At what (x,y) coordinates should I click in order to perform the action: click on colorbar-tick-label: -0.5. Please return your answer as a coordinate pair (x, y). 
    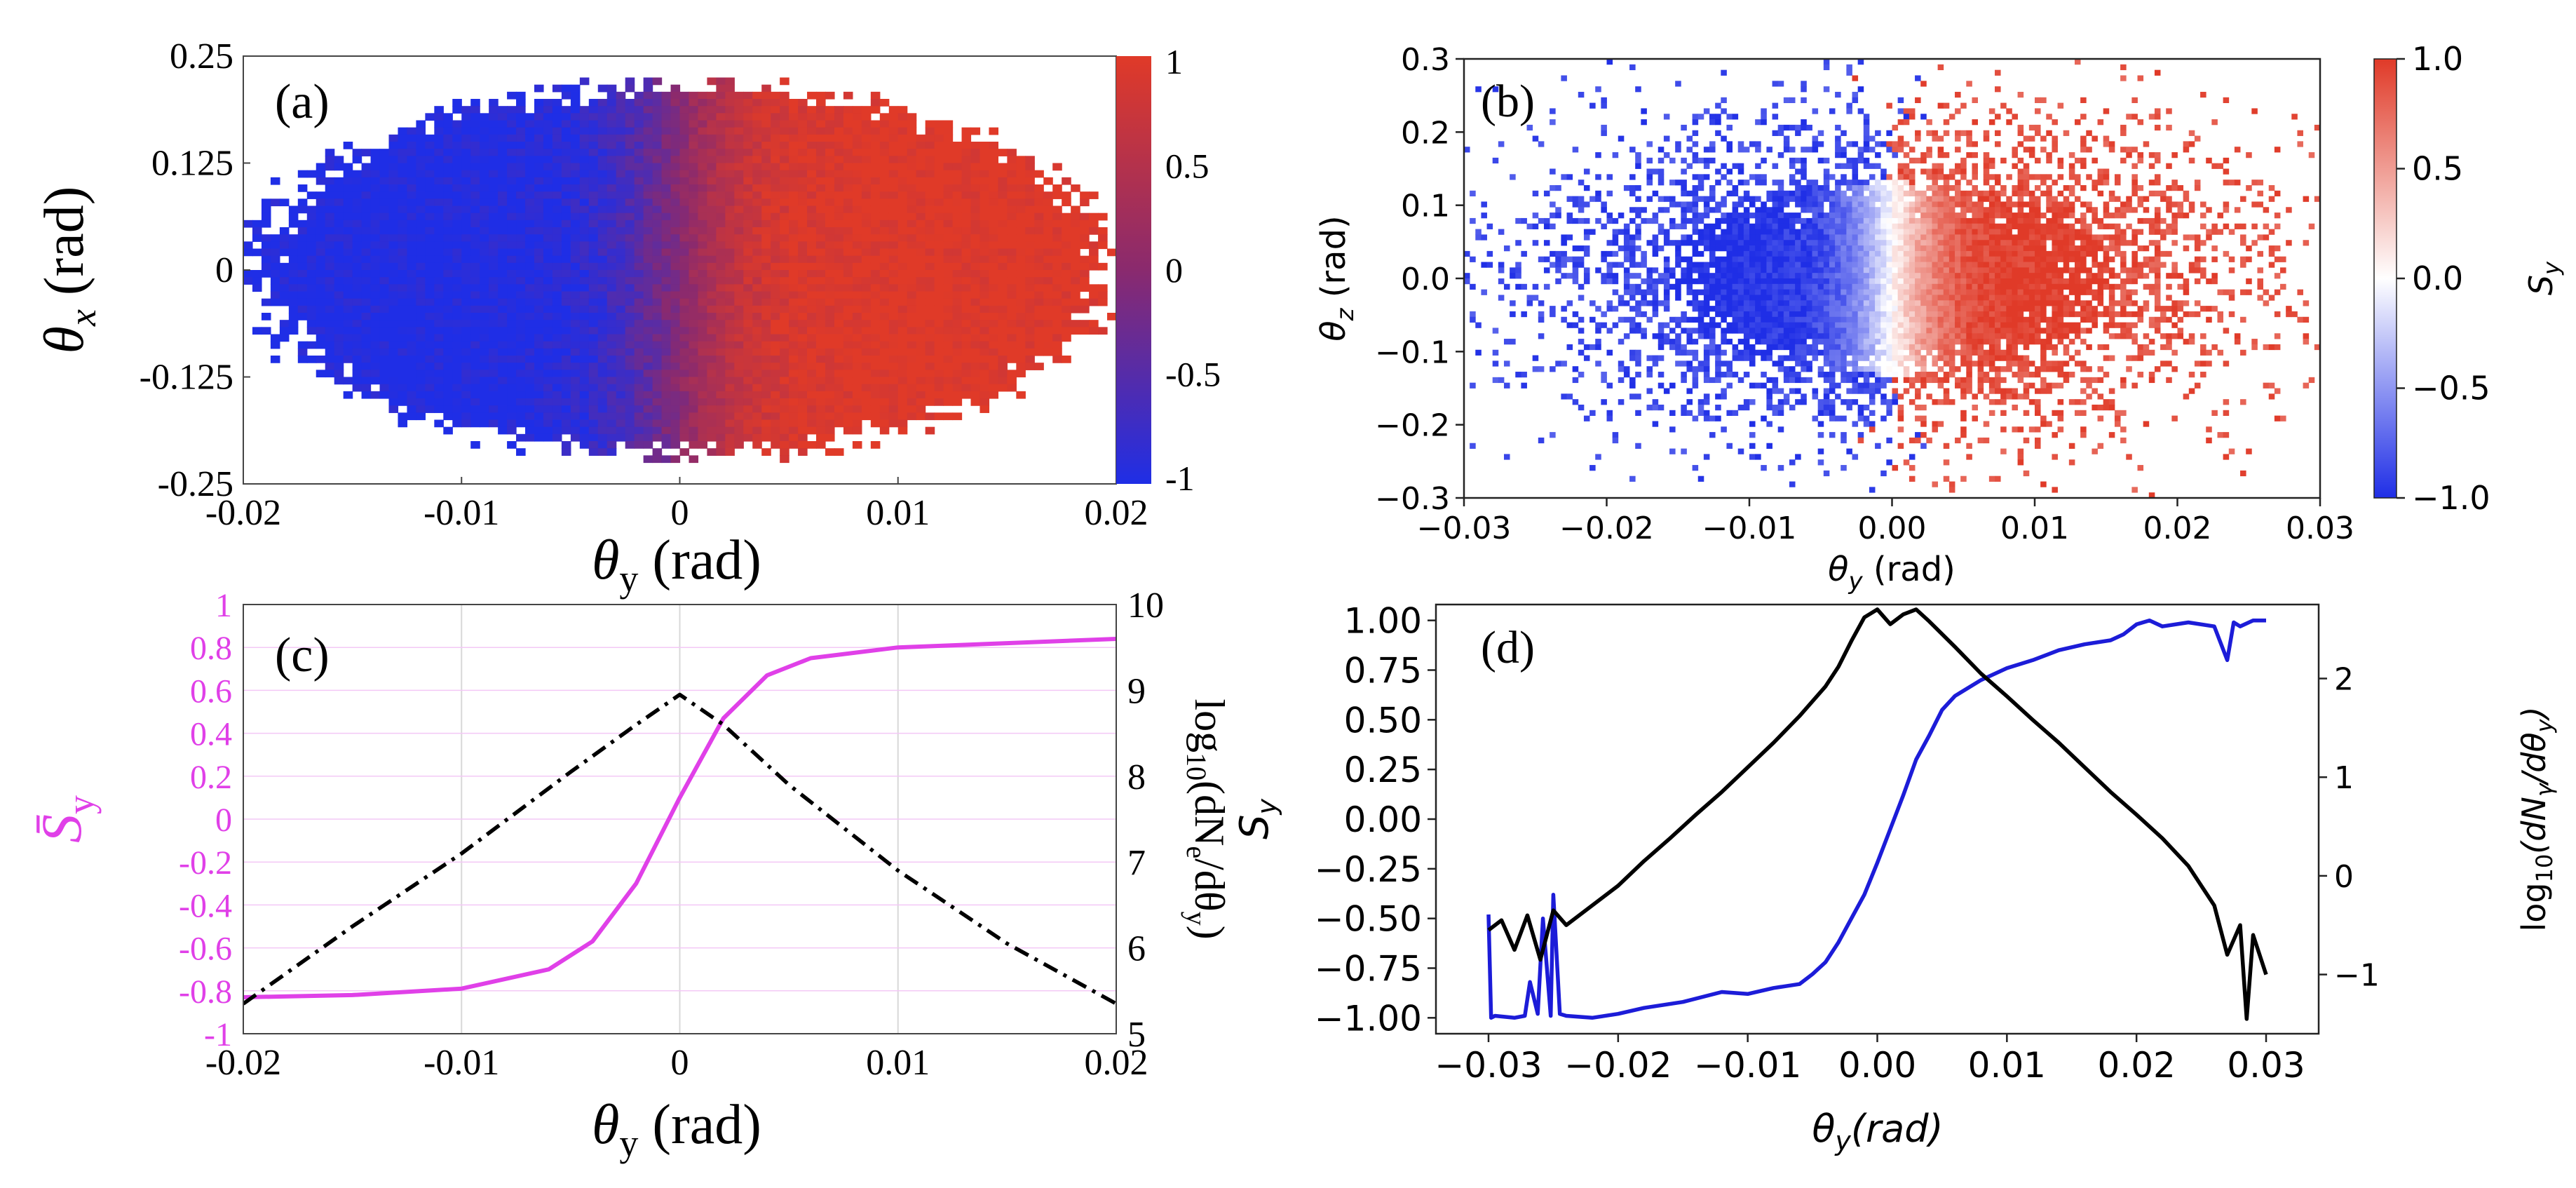
    Looking at the image, I should click on (1193, 374).